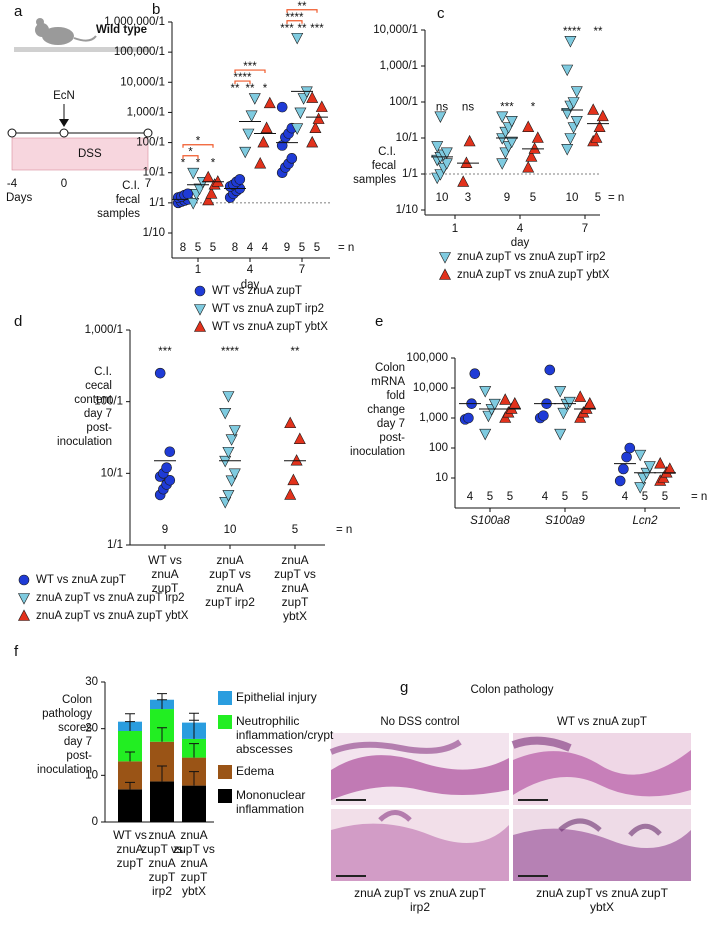 This screenshot has width=728, height=931. What do you see at coordinates (64, 184) in the screenshot?
I see `day-label: 0` at bounding box center [64, 184].